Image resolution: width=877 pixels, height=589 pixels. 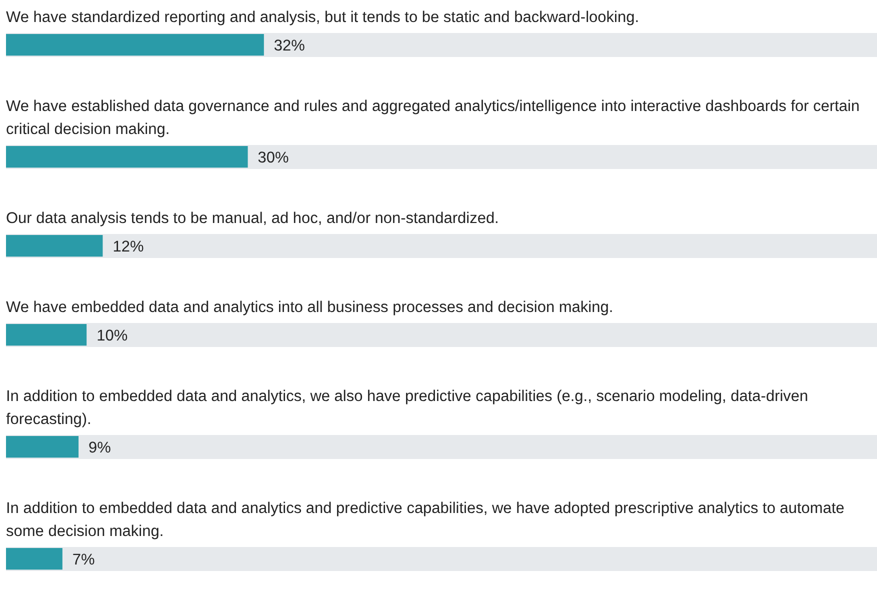 I want to click on data-label: 32%, so click(x=290, y=45).